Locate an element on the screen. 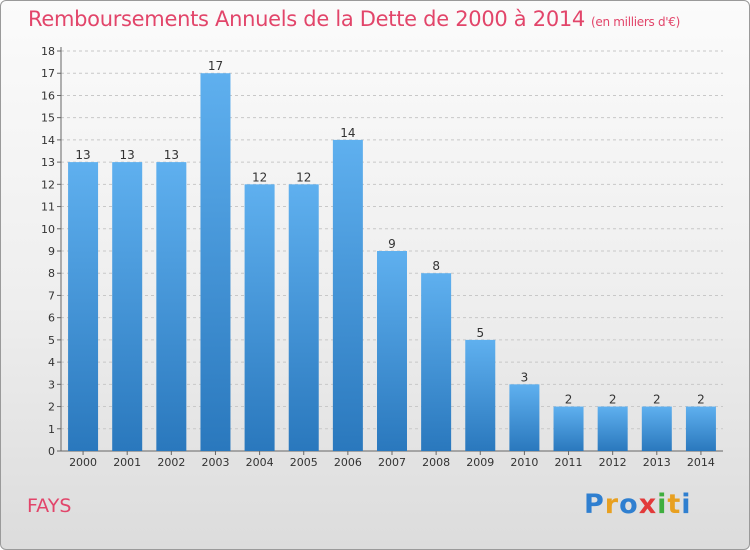 The height and width of the screenshot is (550, 750). chart-unit: (en milliers d'€) is located at coordinates (636, 22).